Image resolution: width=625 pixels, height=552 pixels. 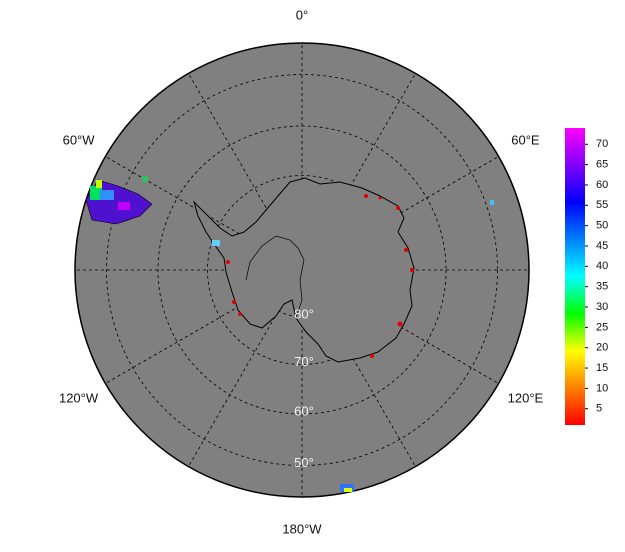 I want to click on colorbar-tick-label: 50, so click(x=602, y=226).